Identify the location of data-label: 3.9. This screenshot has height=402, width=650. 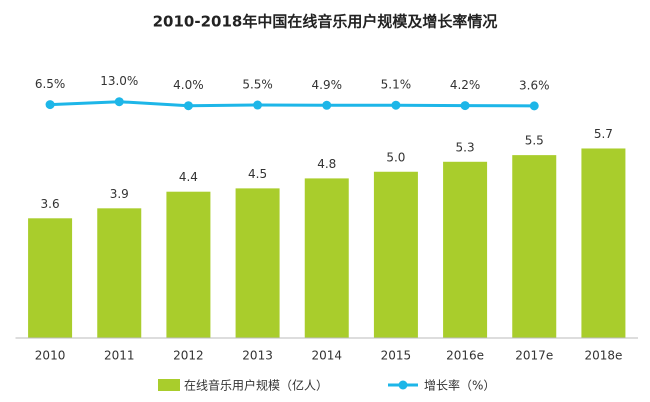
(119, 194).